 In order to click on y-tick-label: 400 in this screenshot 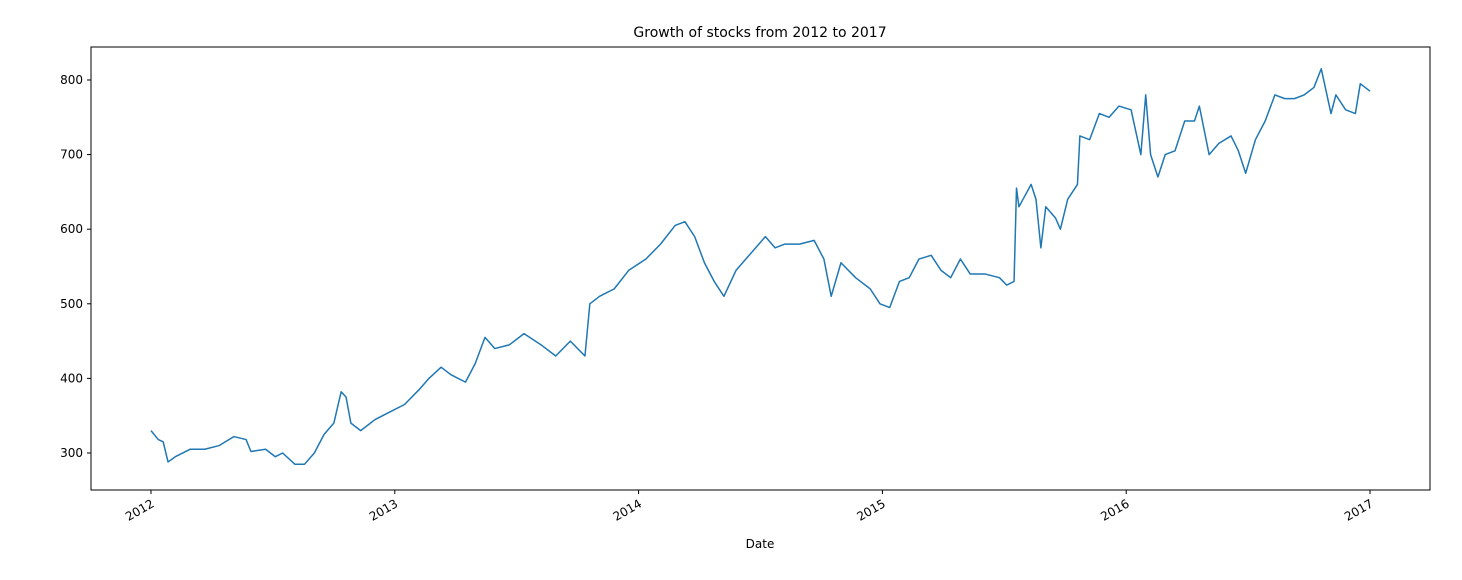, I will do `click(71, 378)`.